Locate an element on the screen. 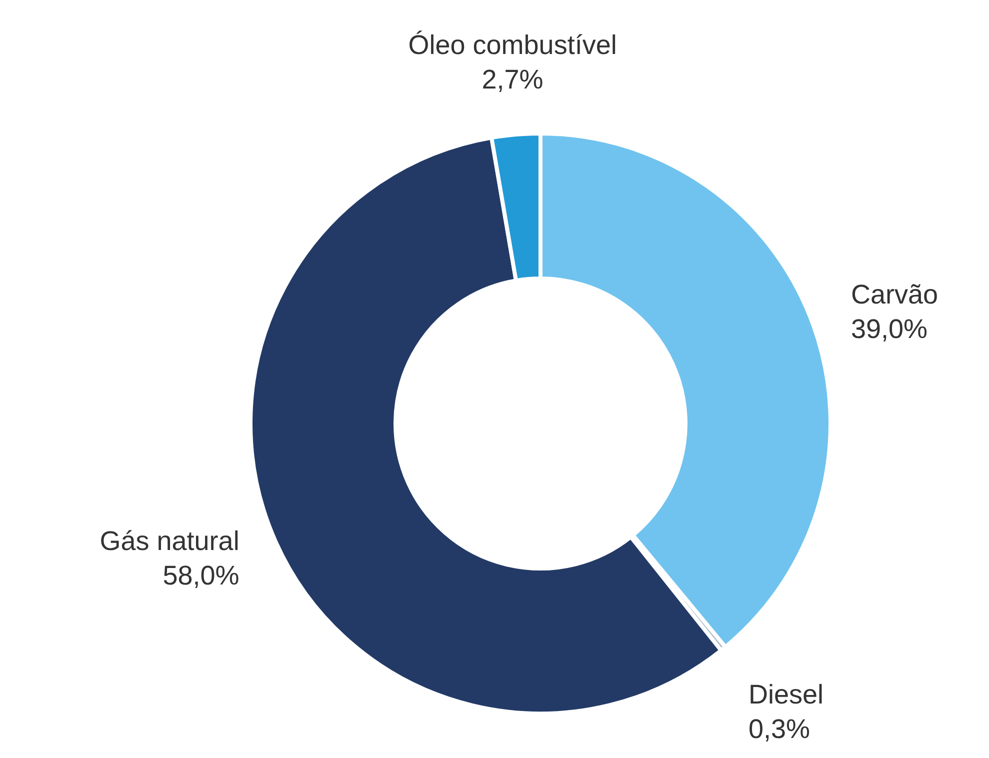 This screenshot has width=989, height=758. slice-label: Carvão is located at coordinates (894, 294).